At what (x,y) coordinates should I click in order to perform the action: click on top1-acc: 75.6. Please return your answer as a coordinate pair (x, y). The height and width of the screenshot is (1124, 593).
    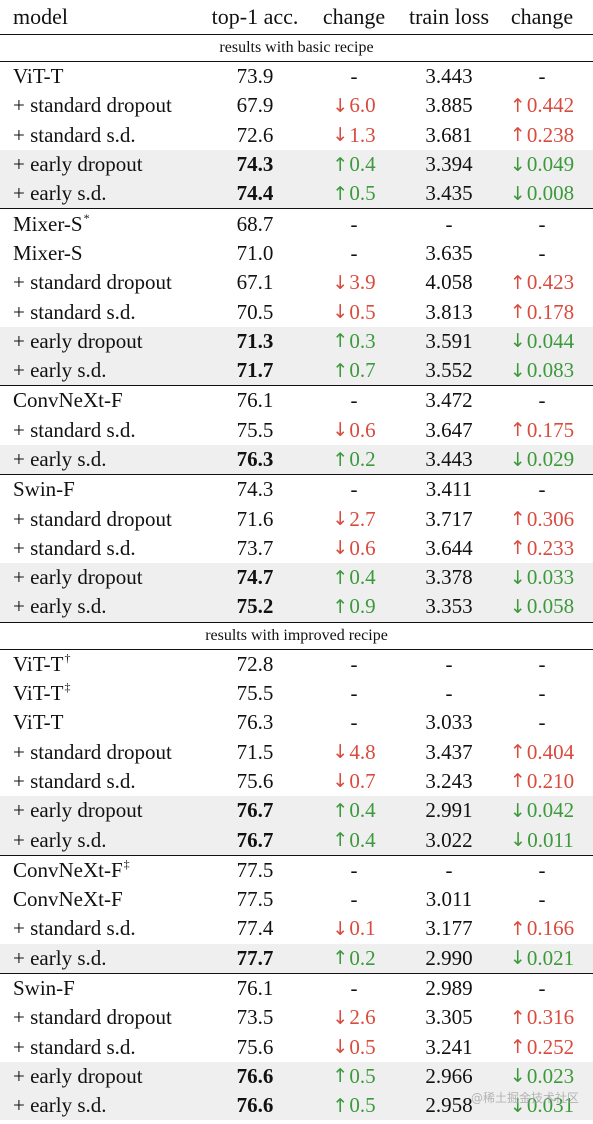
    Looking at the image, I should click on (255, 1046).